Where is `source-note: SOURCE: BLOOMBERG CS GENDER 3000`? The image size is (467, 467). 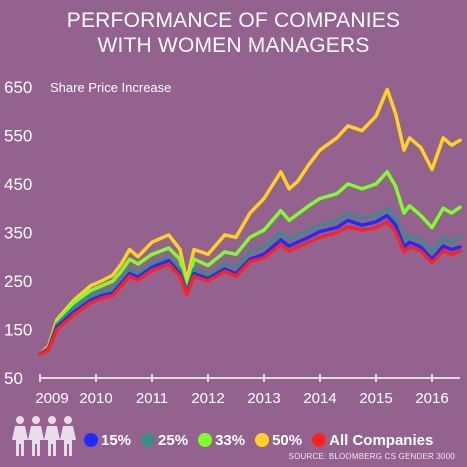
source-note: SOURCE: BLOOMBERG CS GENDER 3000 is located at coordinates (371, 456).